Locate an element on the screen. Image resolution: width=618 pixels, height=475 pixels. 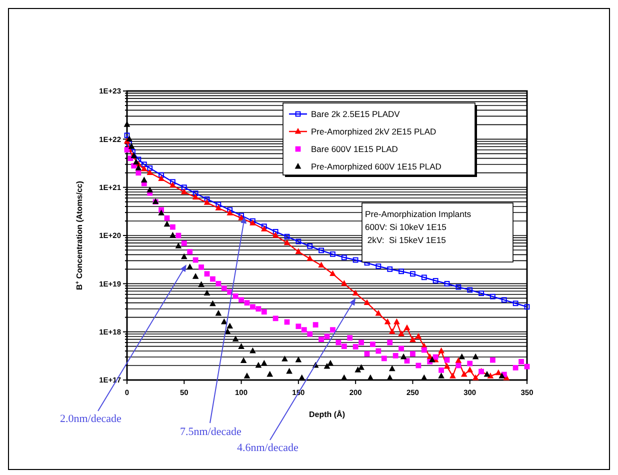
x-axis-title: Depth (Å) is located at coordinates (327, 414).